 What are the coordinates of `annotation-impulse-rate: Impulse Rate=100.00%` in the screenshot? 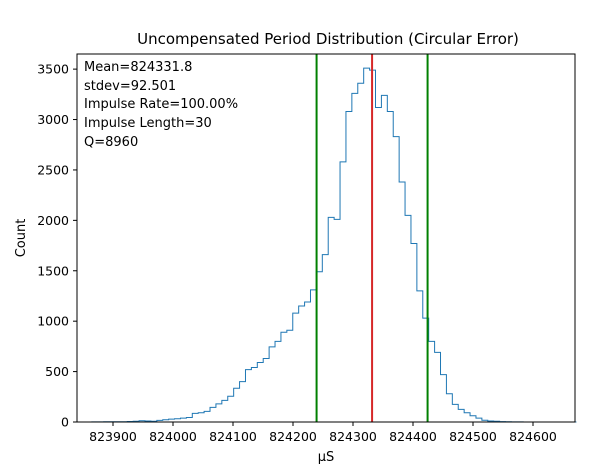 It's located at (161, 104).